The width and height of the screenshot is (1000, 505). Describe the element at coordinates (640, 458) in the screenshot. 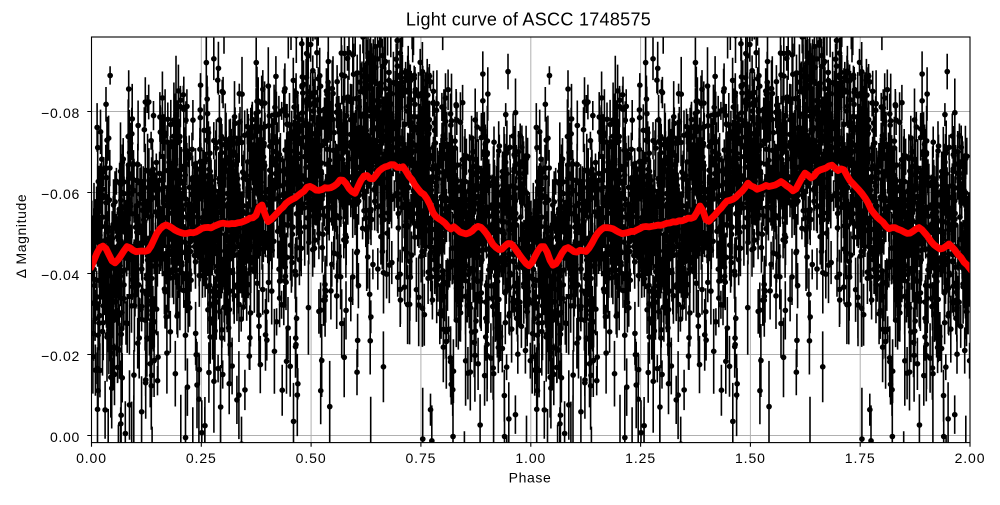

I see `svg-text: 1.25` at that location.